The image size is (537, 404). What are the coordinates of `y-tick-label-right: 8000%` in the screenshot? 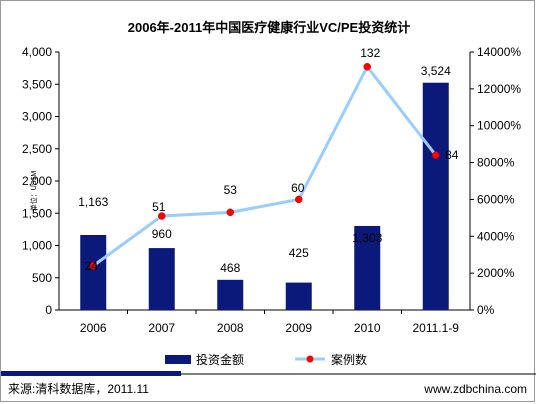 It's located at (496, 163).